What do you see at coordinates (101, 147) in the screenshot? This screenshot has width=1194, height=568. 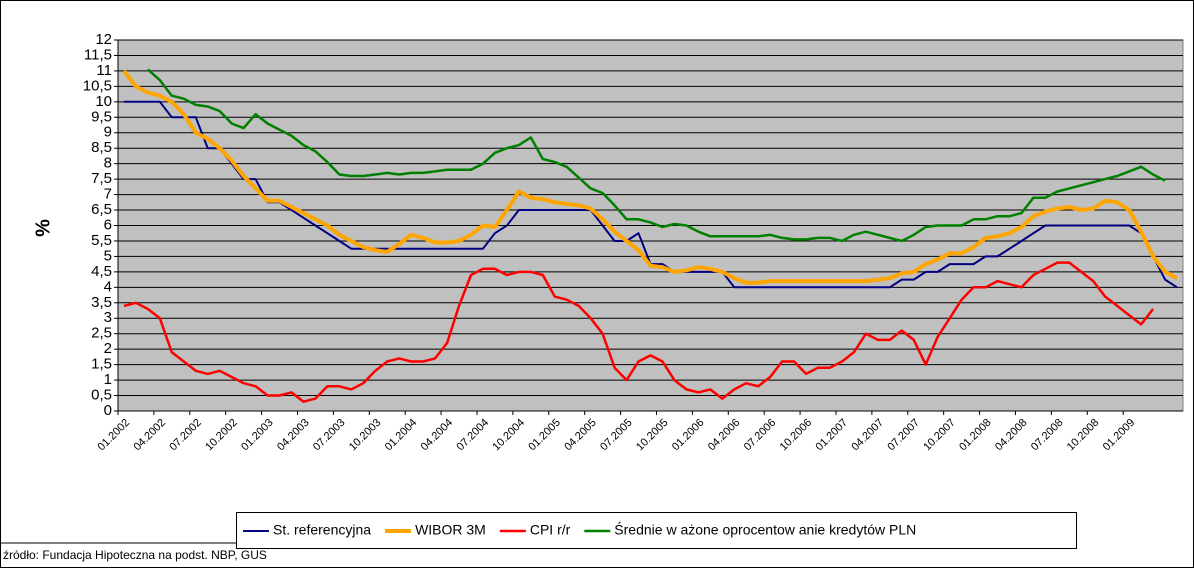 I see `y-tick-label: 8,5` at bounding box center [101, 147].